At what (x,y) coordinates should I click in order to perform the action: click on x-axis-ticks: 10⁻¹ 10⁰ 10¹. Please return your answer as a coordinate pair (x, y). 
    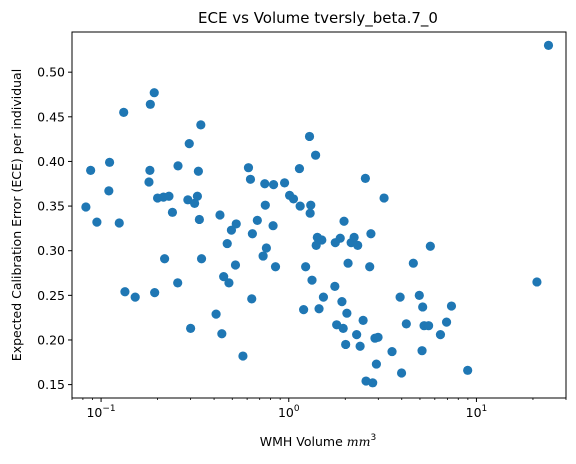
    Looking at the image, I should click on (319, 409).